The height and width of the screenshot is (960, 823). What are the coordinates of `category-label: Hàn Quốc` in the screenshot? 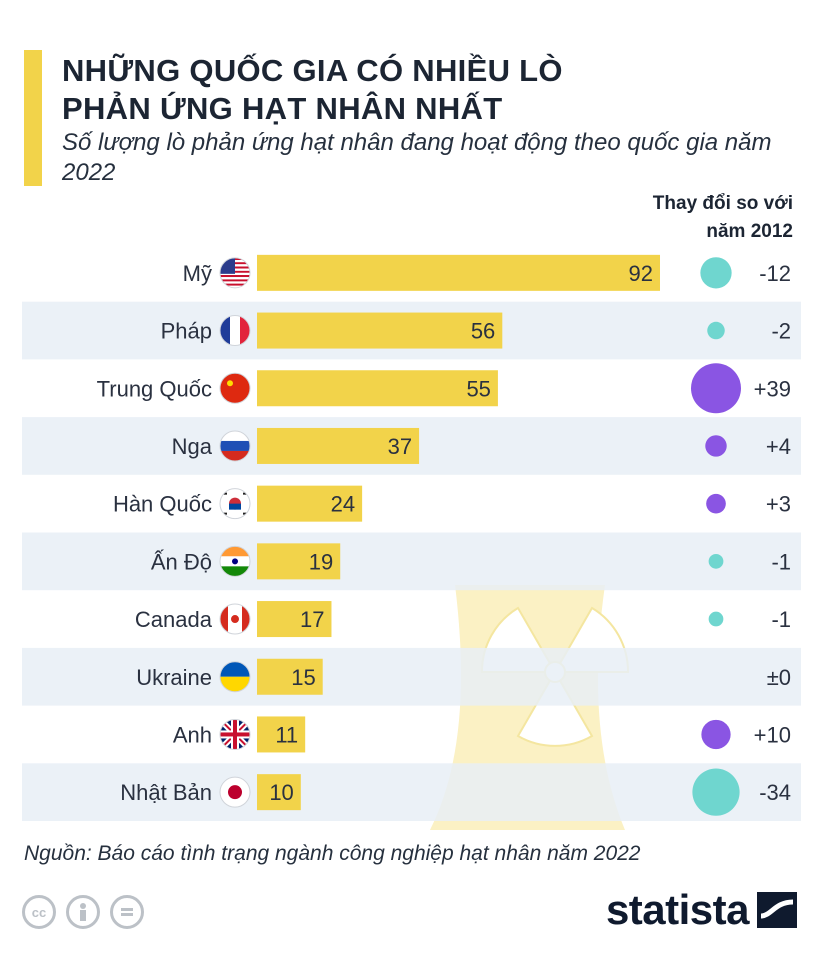 It's located at (162, 504).